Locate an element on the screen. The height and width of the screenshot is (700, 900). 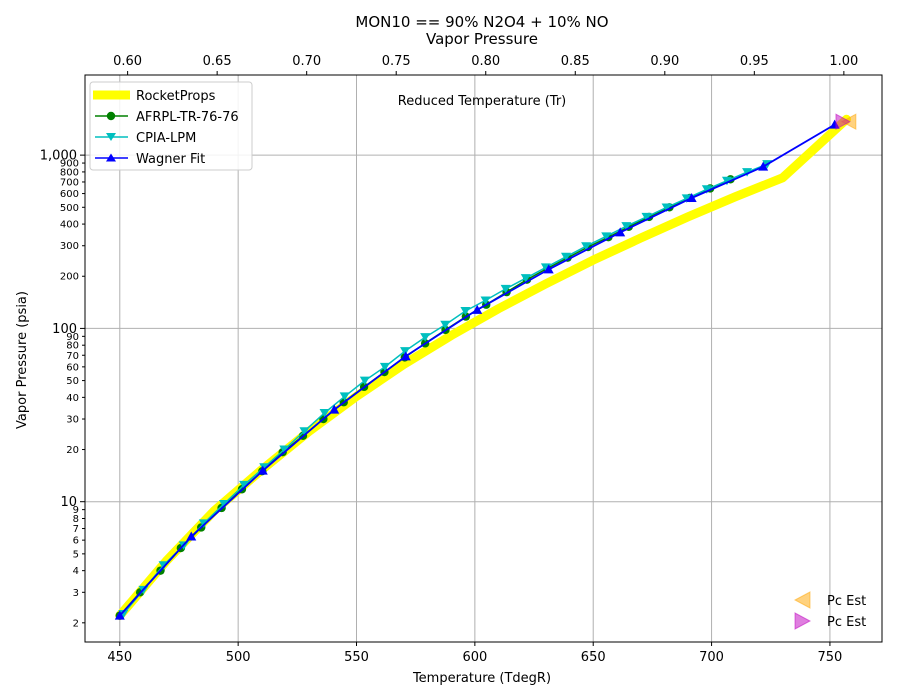
legend-entry-cpia: CPIA-LPM is located at coordinates (145, 138).